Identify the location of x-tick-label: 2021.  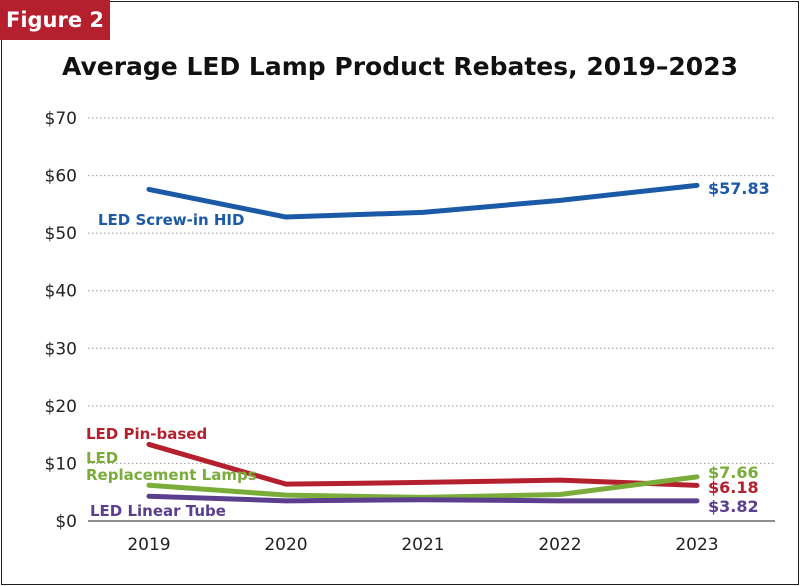
(422, 545).